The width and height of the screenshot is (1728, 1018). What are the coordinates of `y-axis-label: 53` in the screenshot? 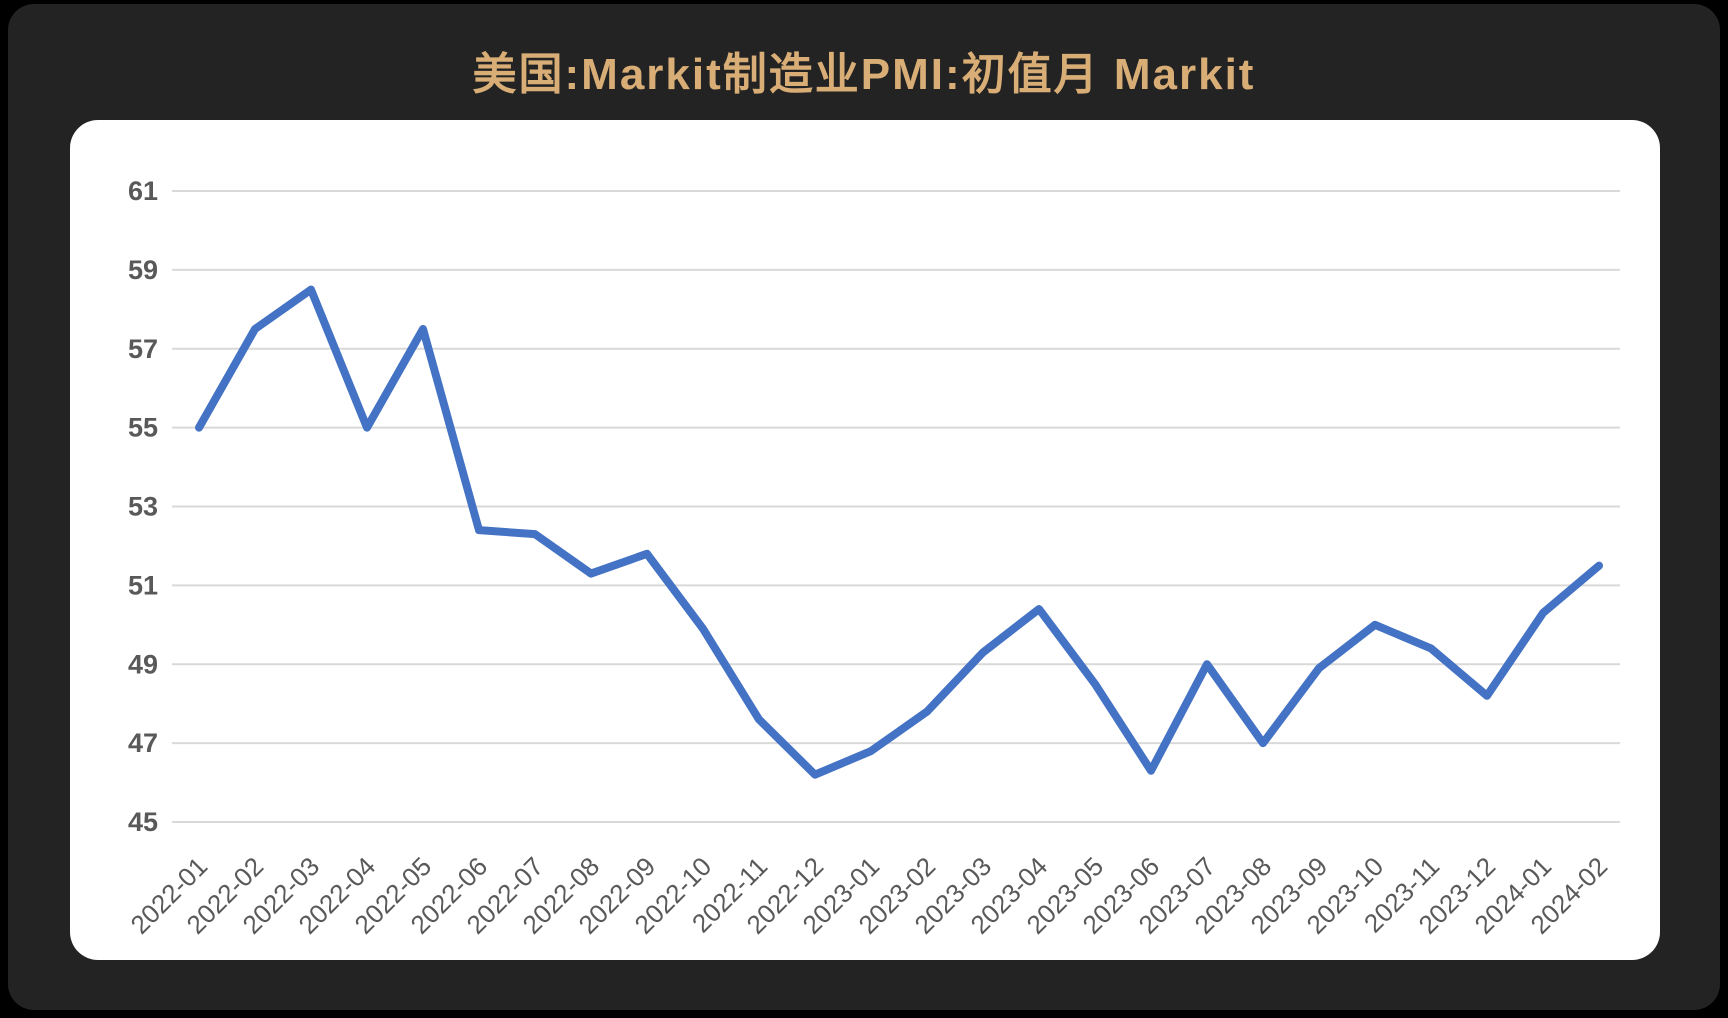 It's located at (143, 507).